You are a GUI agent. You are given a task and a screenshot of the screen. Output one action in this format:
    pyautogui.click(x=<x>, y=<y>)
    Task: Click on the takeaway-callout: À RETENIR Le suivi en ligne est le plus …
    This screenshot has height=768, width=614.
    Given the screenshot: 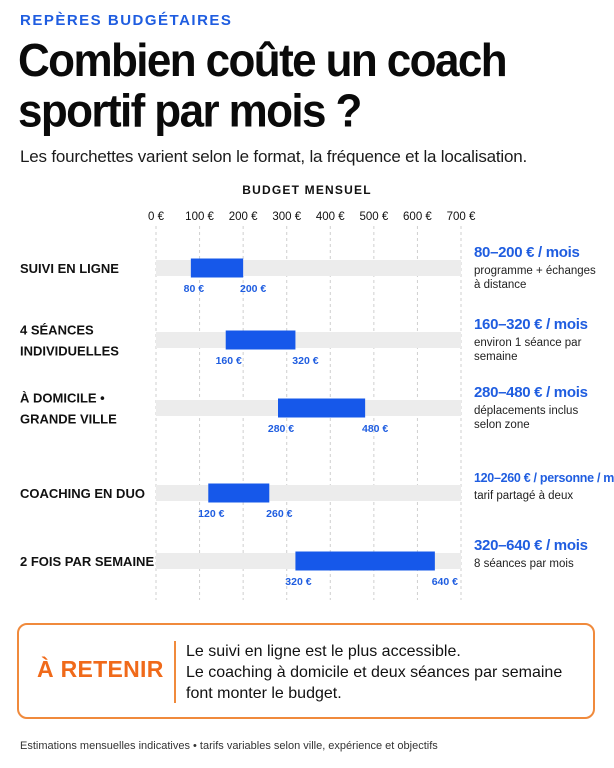 What is the action you would take?
    pyautogui.click(x=306, y=671)
    